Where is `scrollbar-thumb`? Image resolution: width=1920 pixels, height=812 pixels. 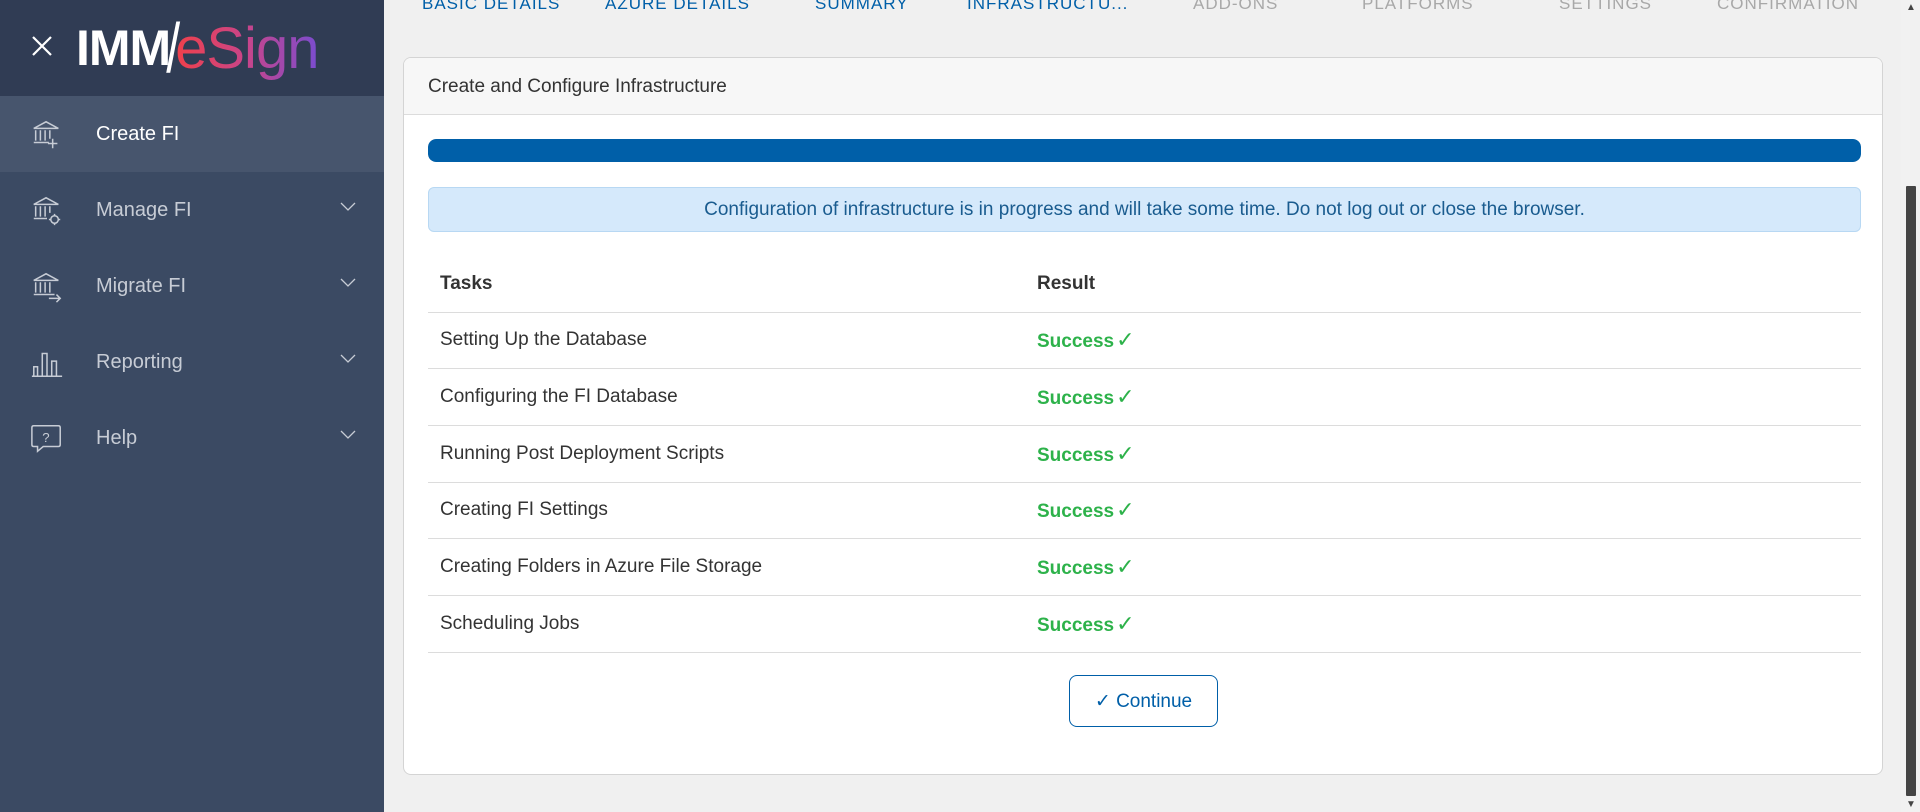 scrollbar-thumb is located at coordinates (1911, 491).